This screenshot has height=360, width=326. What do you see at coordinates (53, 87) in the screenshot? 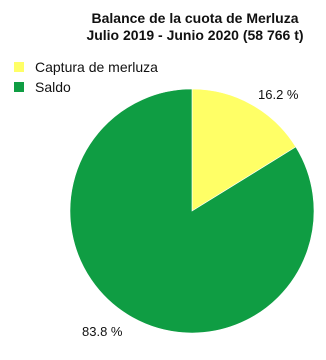
I see `legend-label-saldo: Saldo` at bounding box center [53, 87].